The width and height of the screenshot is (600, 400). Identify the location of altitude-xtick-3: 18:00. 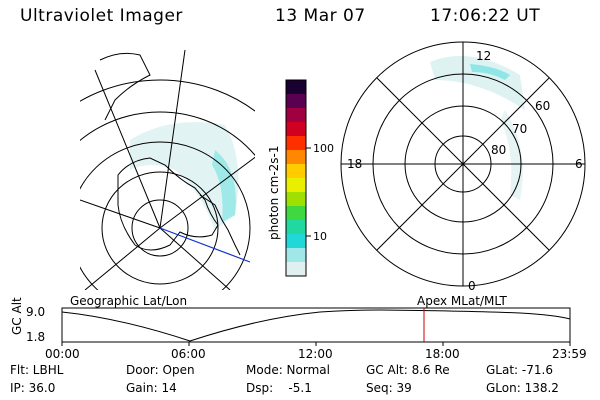
(442, 354).